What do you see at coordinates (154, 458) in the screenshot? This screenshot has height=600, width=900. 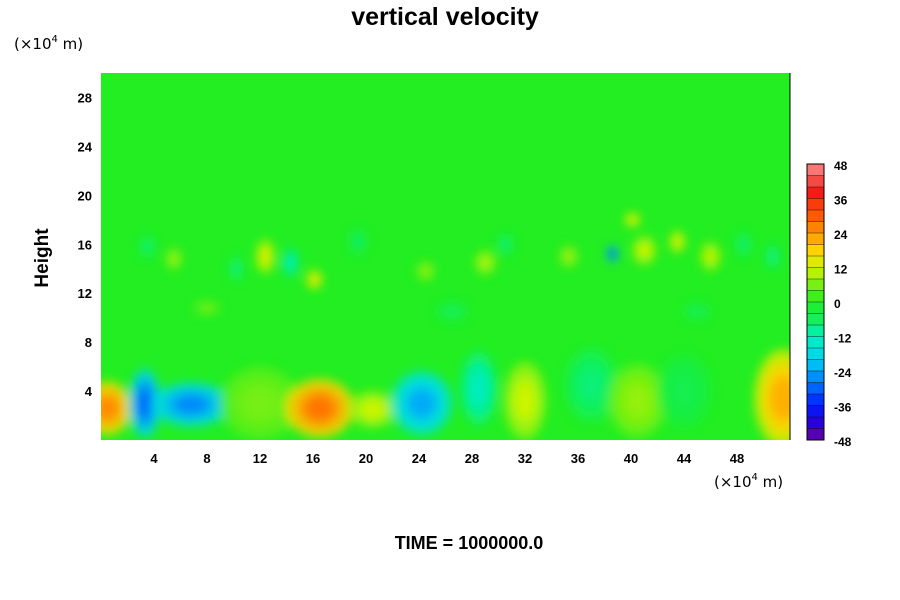 I see `x-tick-label: 4` at bounding box center [154, 458].